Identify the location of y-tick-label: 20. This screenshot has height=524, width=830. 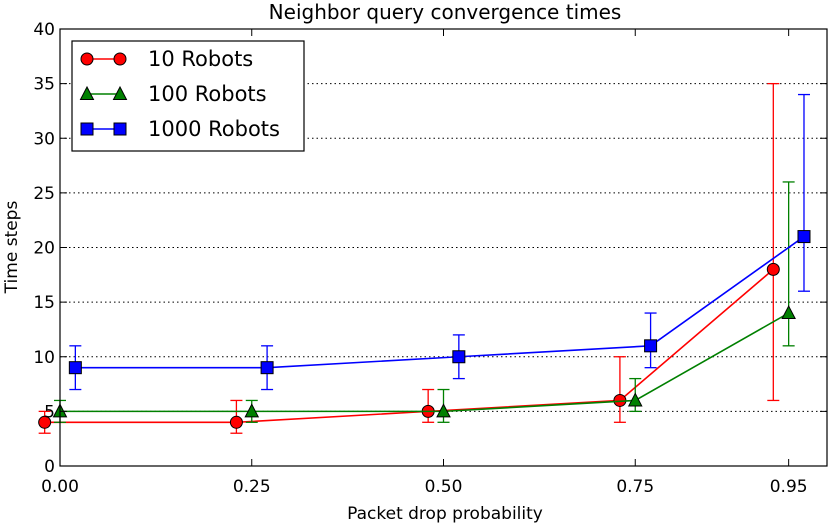
(44, 249).